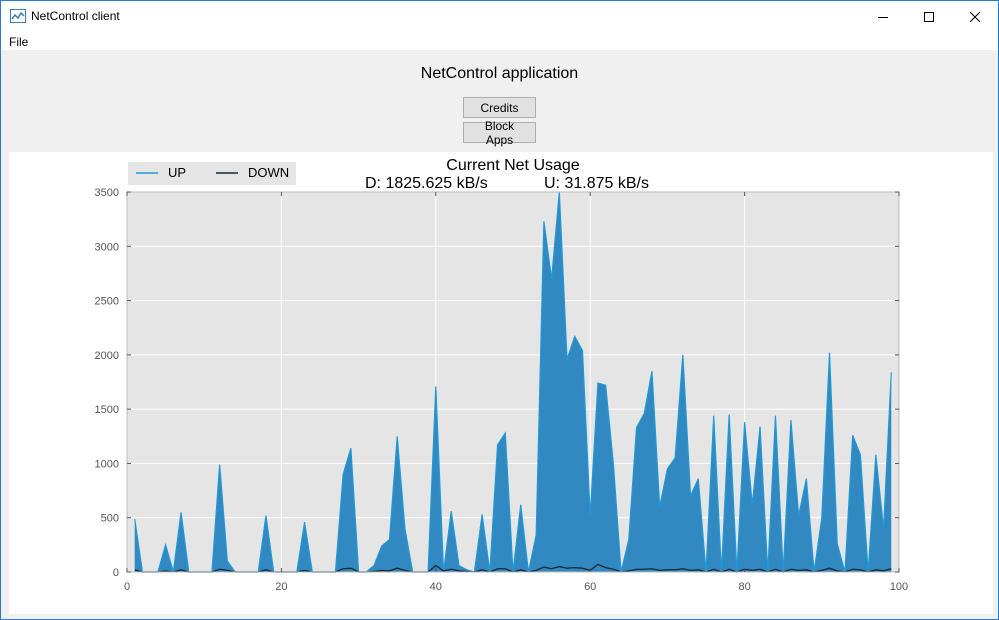 This screenshot has width=999, height=620. What do you see at coordinates (499, 73) in the screenshot?
I see `app-heading: NetControl application` at bounding box center [499, 73].